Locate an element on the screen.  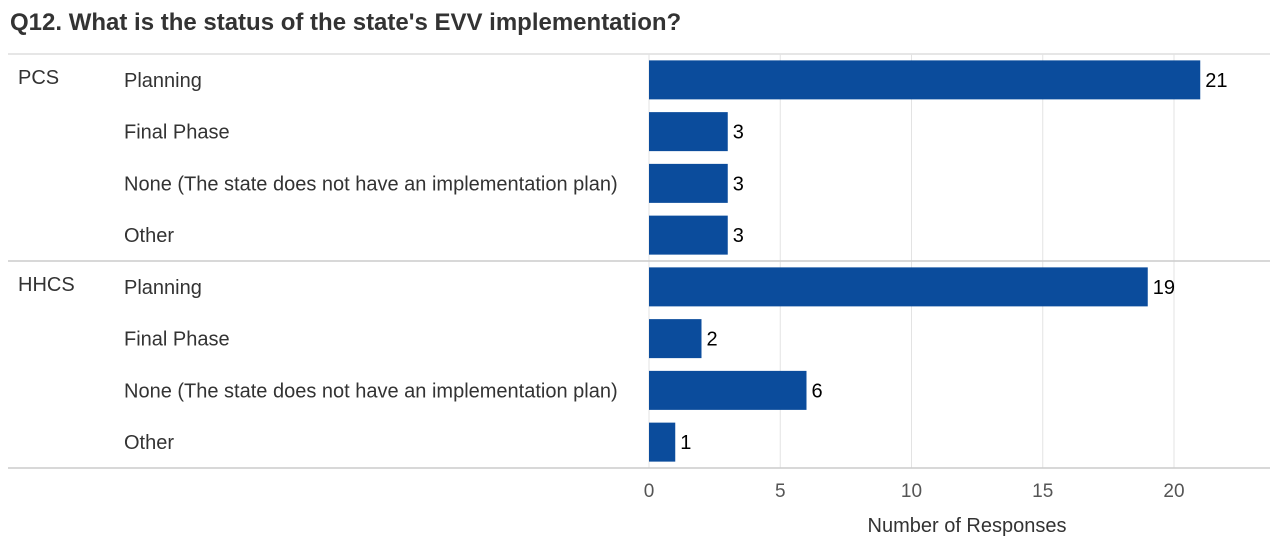
x-tick-label: 15 is located at coordinates (1042, 491).